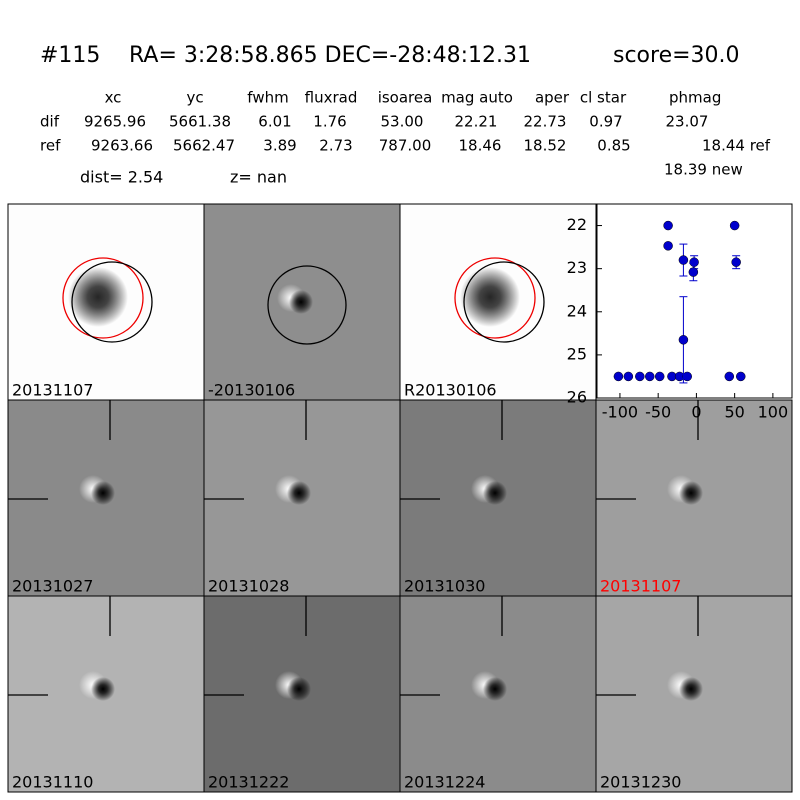 The width and height of the screenshot is (800, 800). Describe the element at coordinates (613, 146) in the screenshot. I see `cell: 0.85` at that location.